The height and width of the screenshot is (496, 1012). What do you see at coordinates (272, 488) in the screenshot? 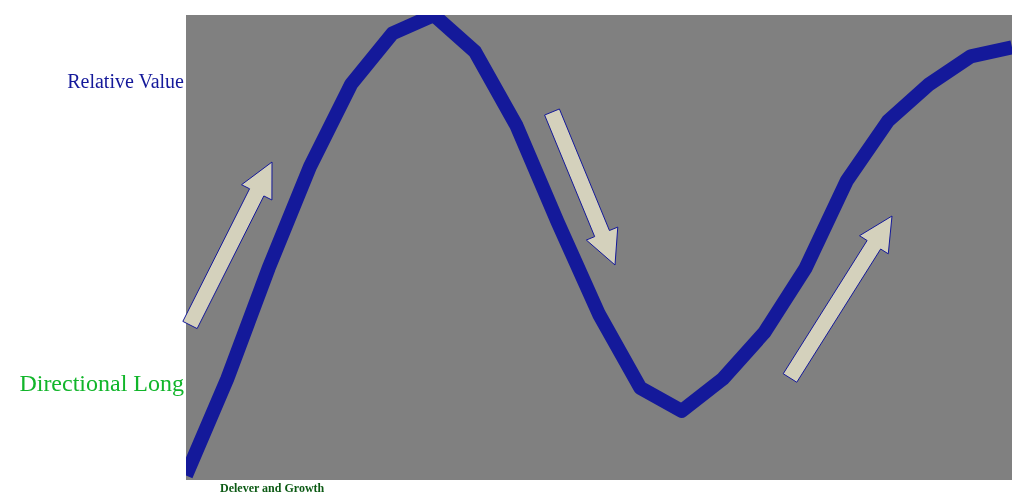
I see `text: Delever and Growth` at bounding box center [272, 488].